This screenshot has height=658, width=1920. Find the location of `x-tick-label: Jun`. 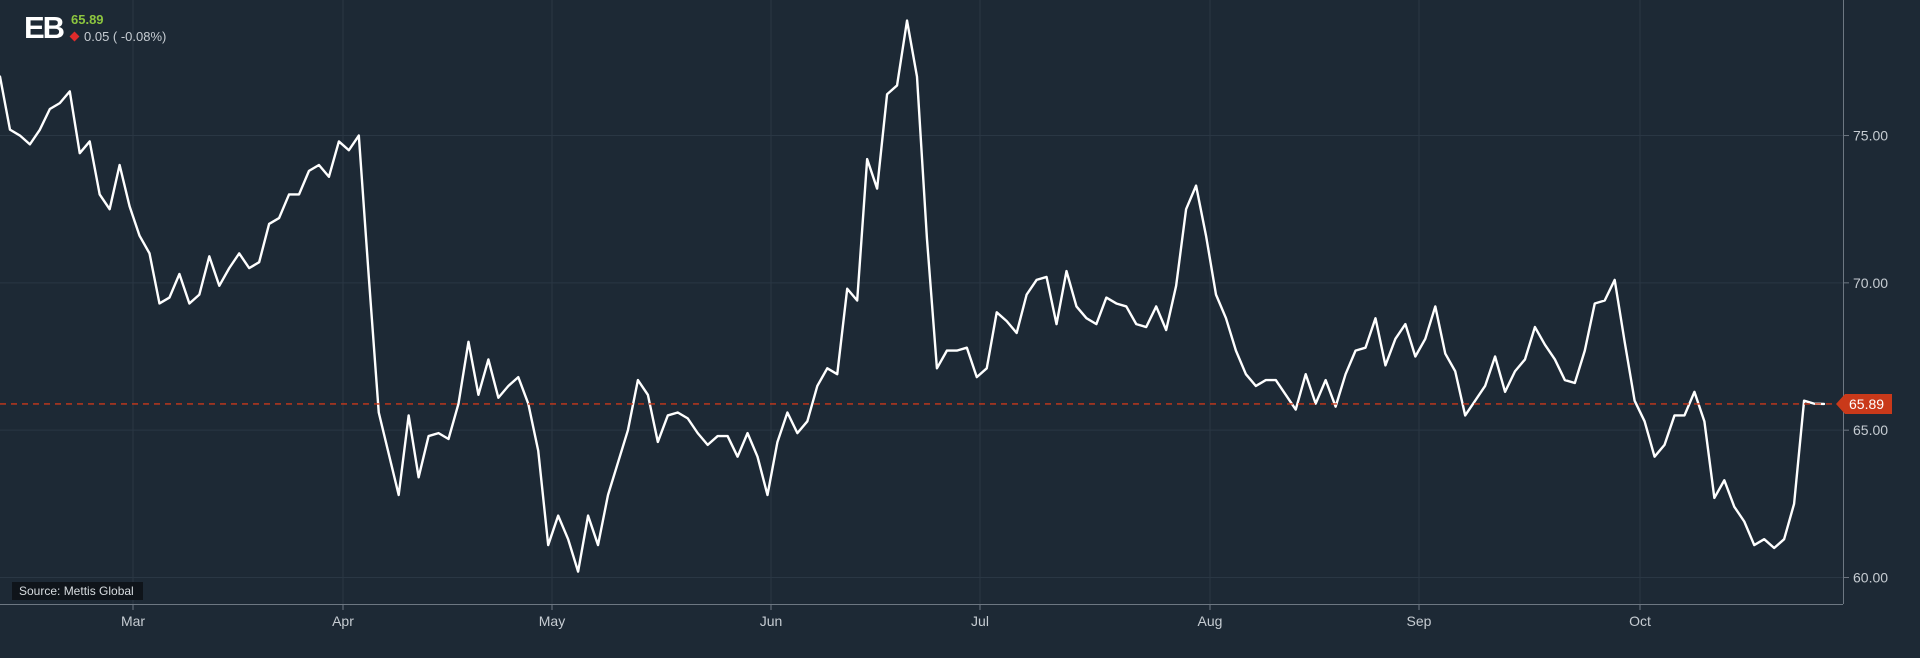

x-tick-label: Jun is located at coordinates (771, 621).